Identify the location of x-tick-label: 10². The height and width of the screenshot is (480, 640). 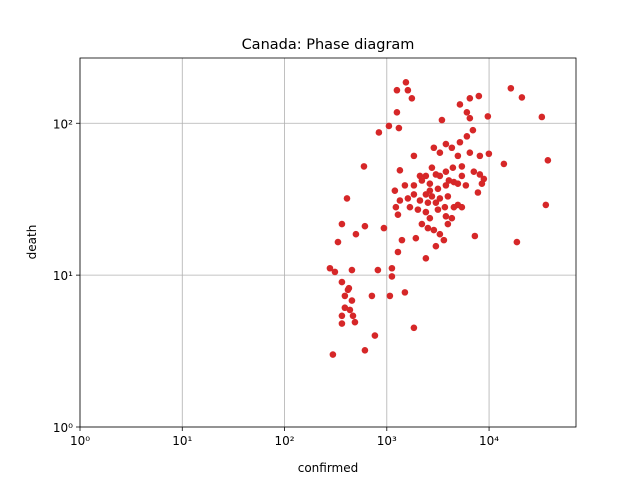
(284, 441).